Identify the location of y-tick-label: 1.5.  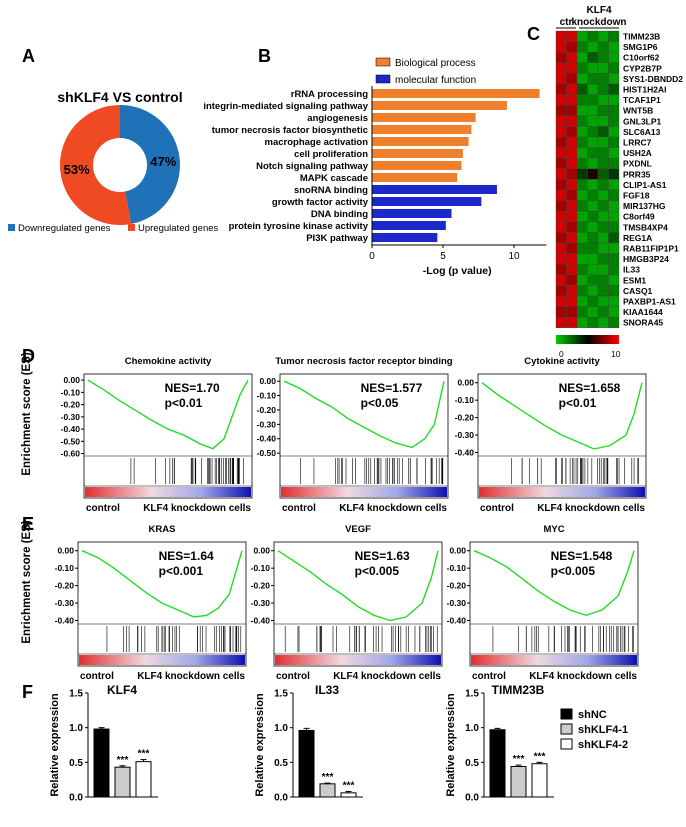
(76, 694).